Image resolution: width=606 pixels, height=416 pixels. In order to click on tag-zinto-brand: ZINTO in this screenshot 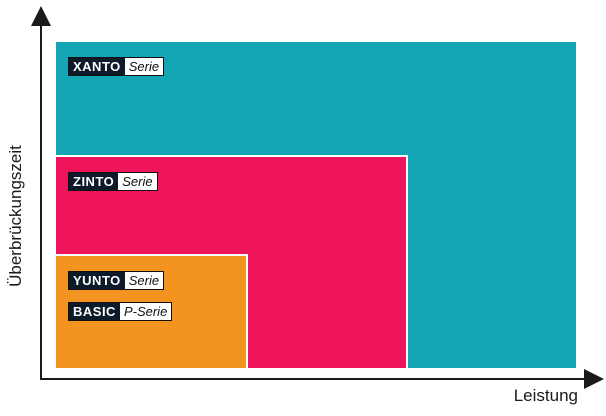, I will do `click(94, 181)`.